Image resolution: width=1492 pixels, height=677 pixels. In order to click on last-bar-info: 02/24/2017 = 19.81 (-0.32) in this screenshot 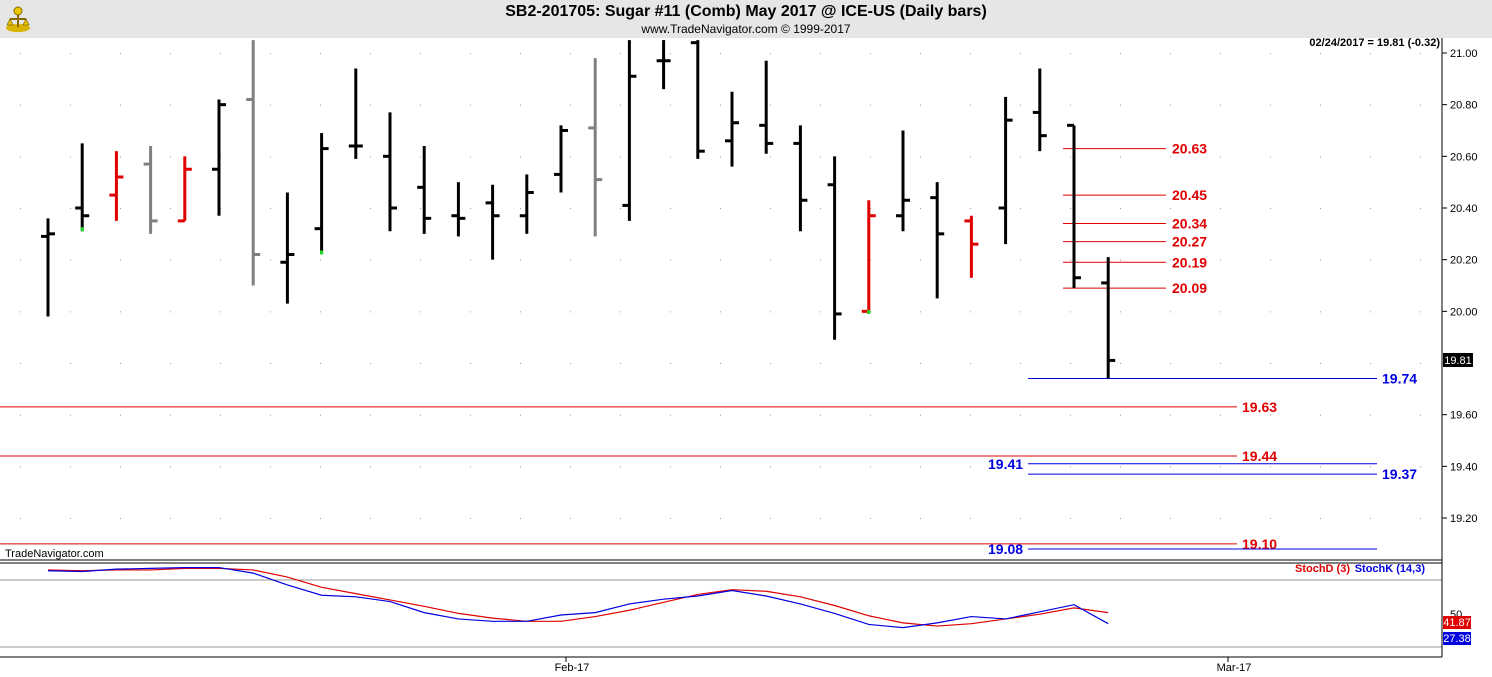, I will do `click(1374, 43)`.